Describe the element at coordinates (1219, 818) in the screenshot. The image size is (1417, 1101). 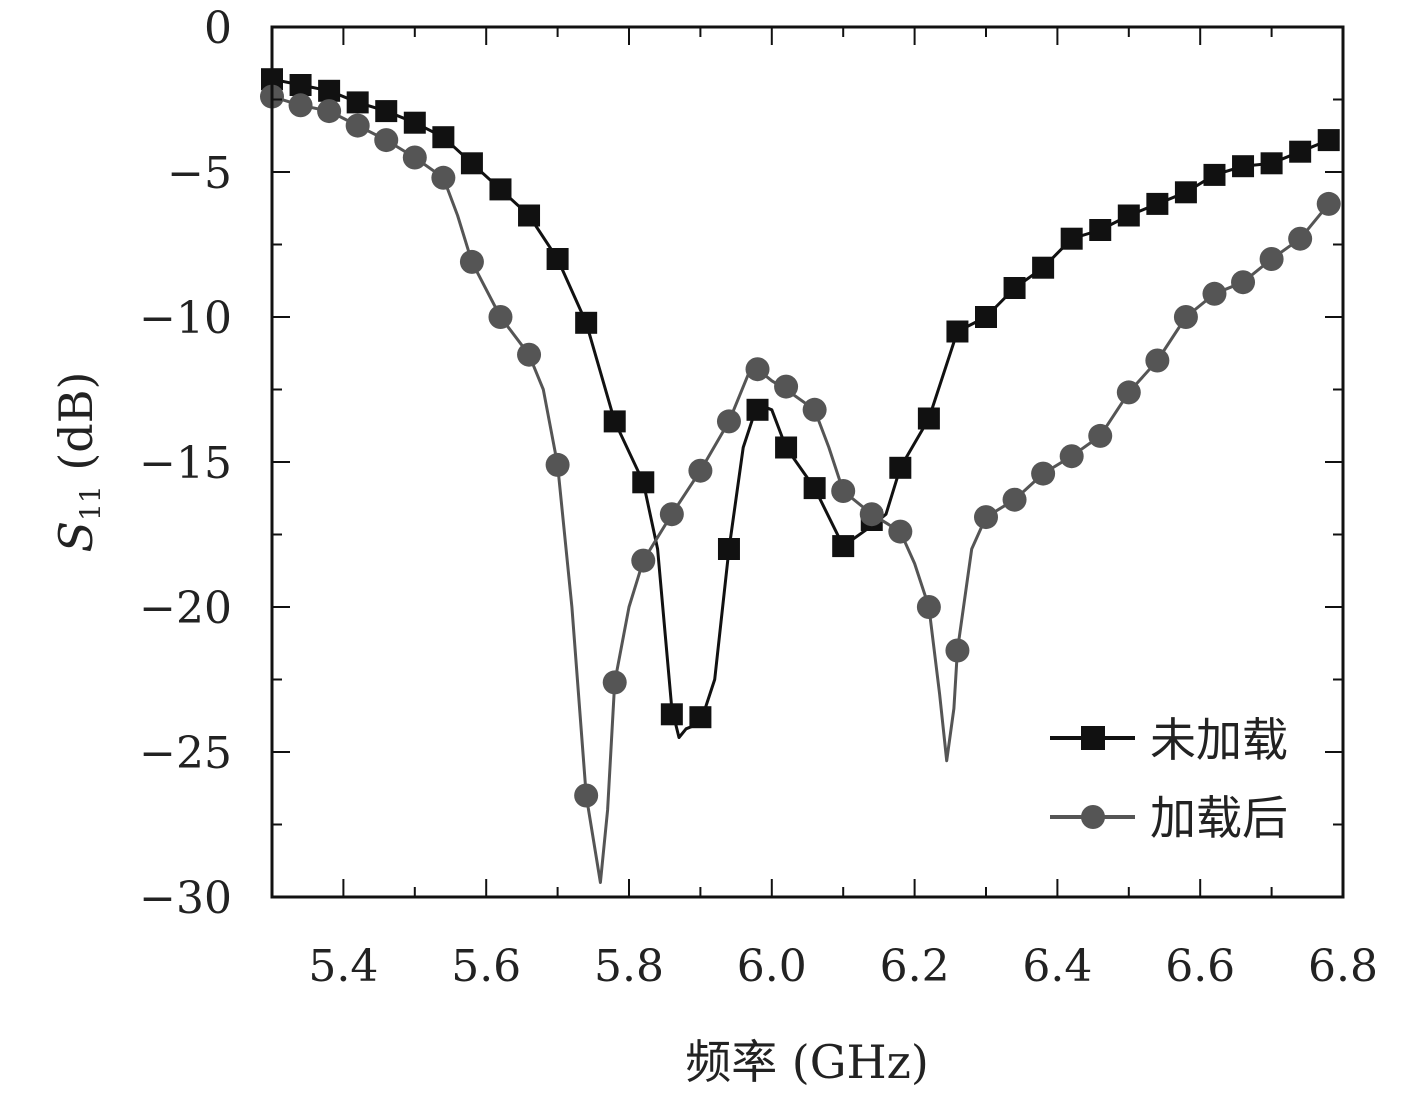
I see `legend-label-loaded: 加载后` at that location.